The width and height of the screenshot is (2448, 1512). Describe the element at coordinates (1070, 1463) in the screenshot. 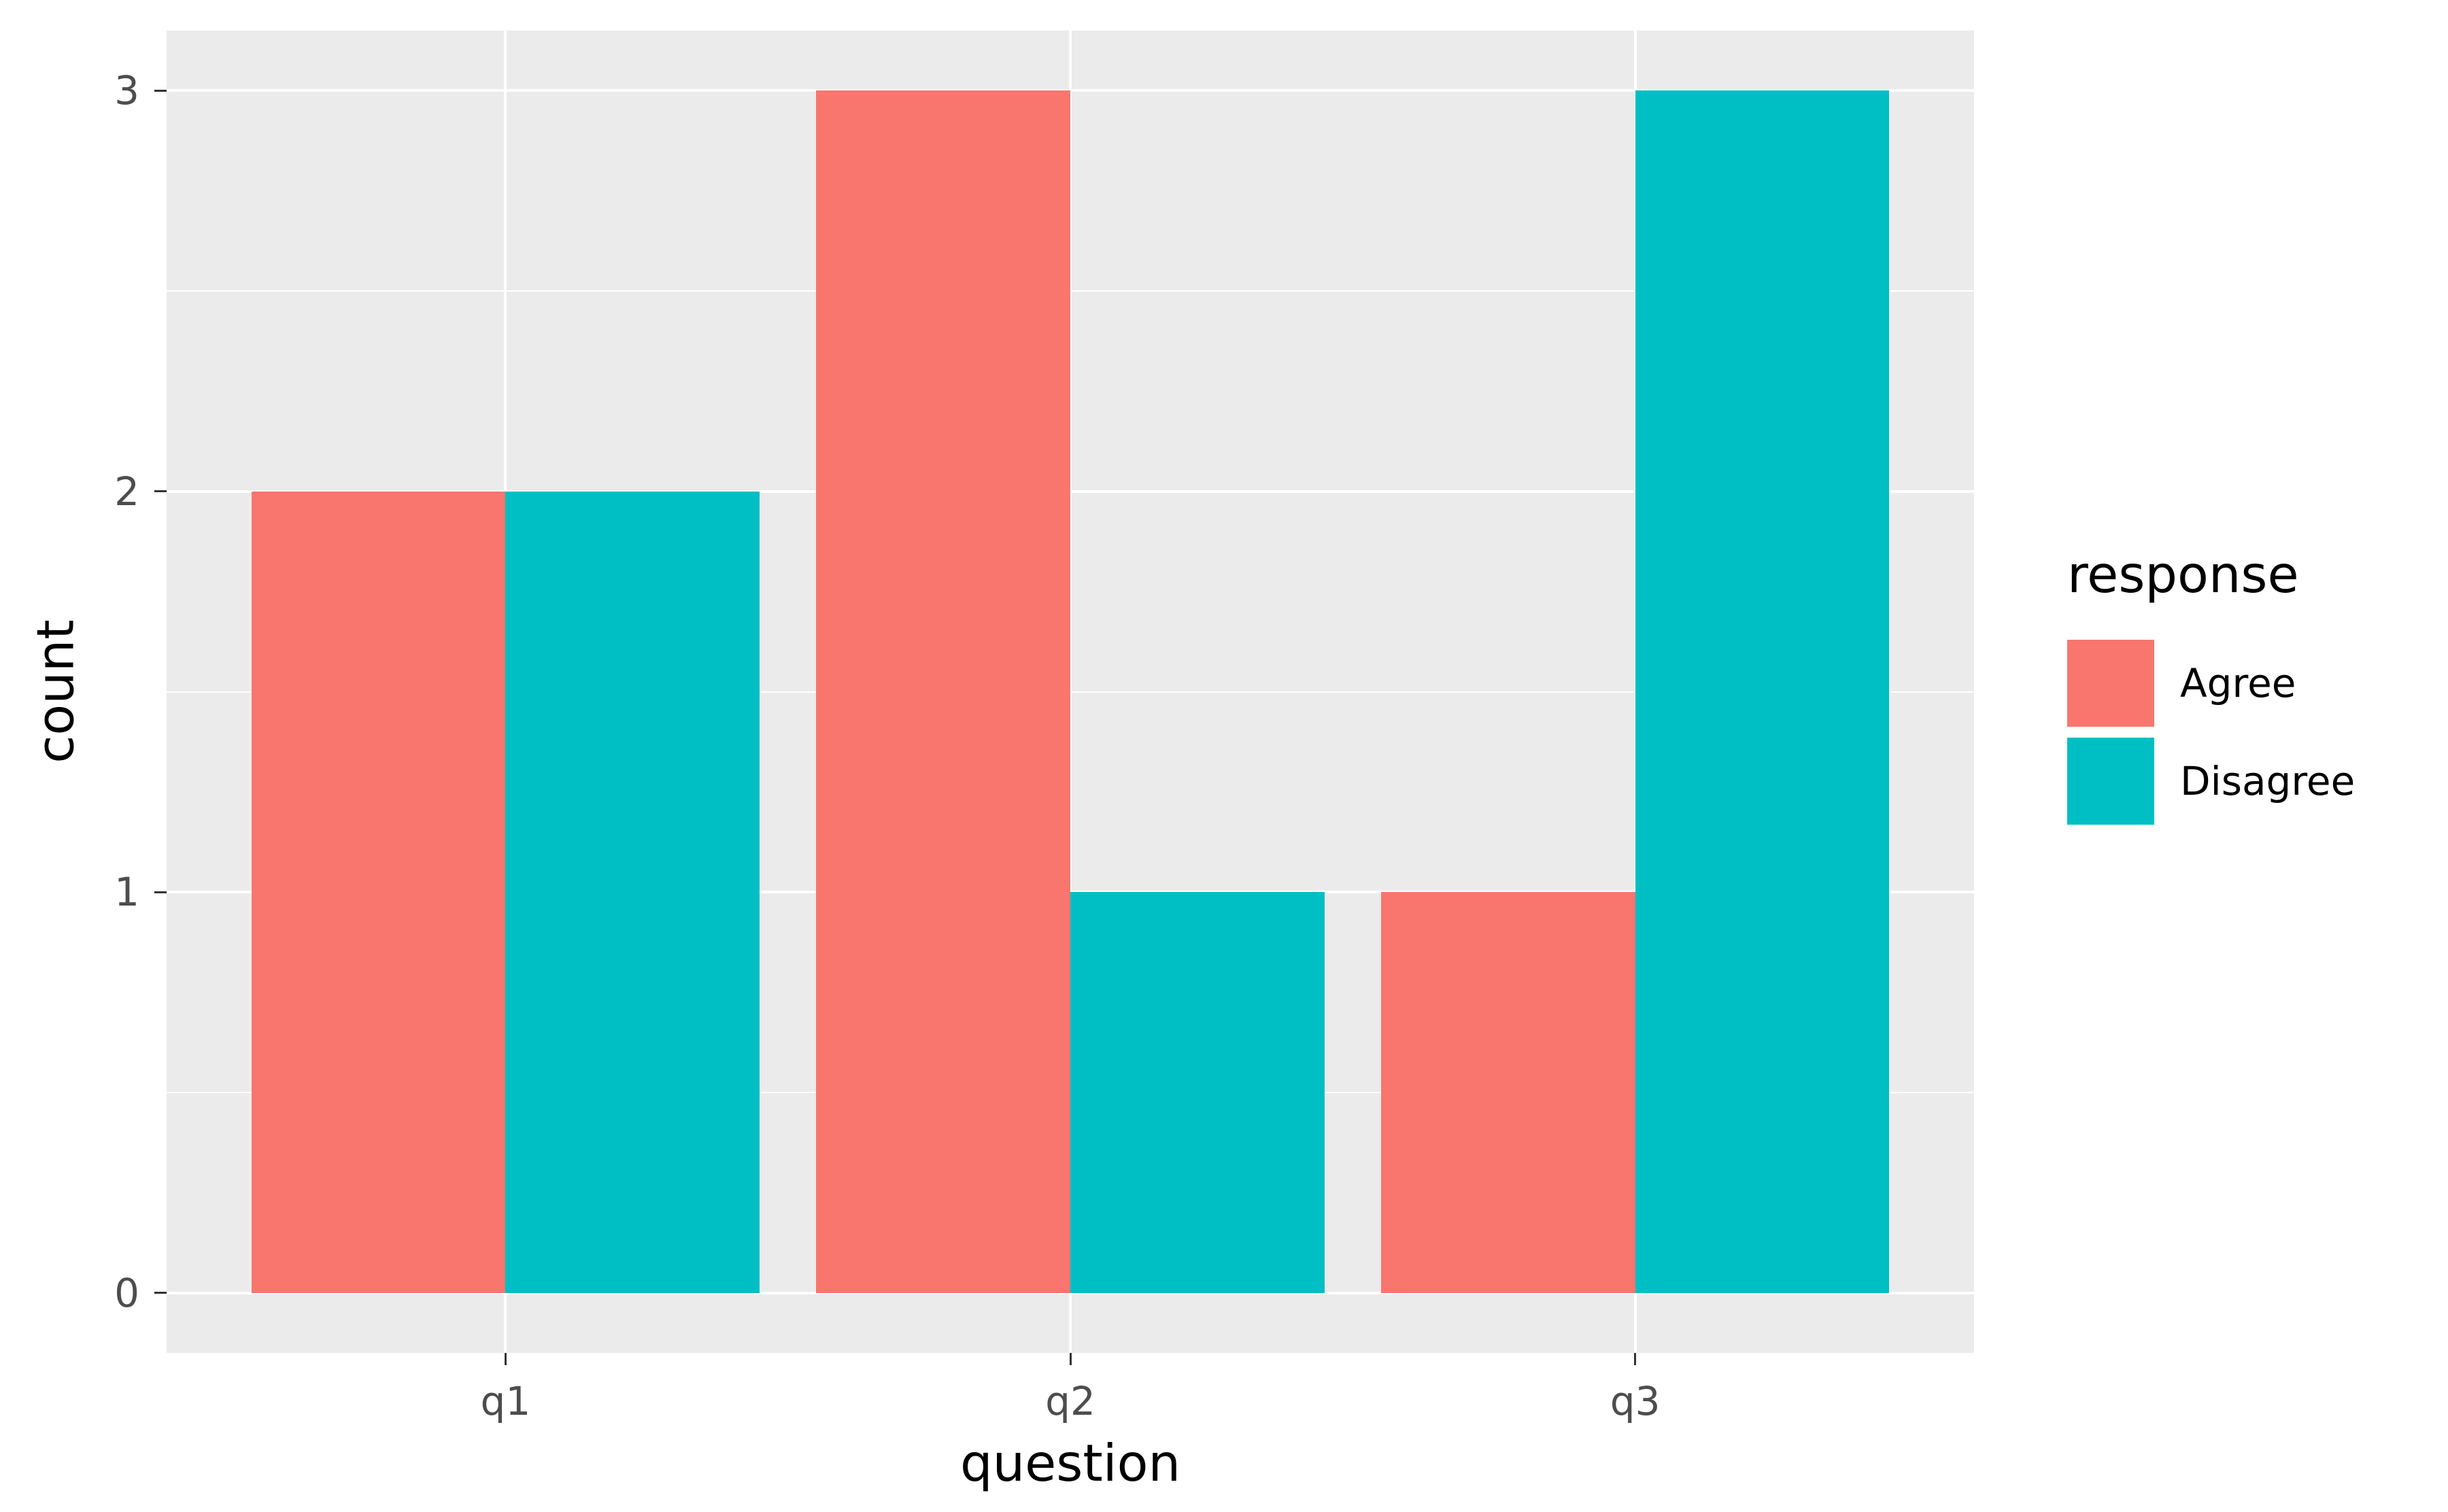

I see `x-axis-title: question` at that location.